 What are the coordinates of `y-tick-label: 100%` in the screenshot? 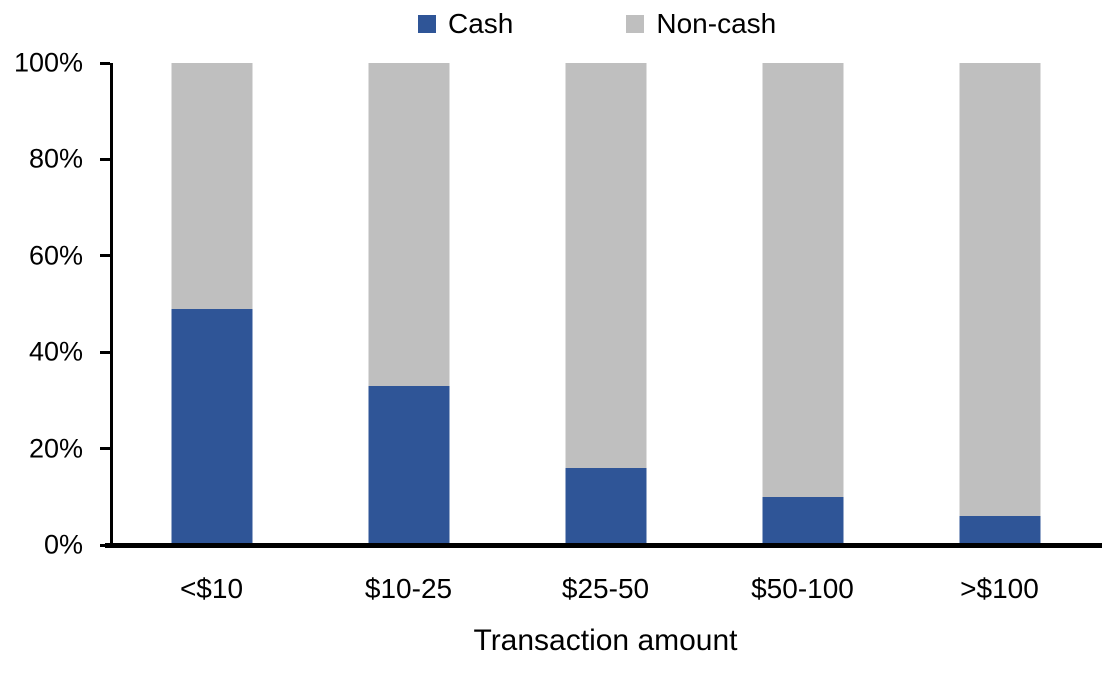 It's located at (48, 62).